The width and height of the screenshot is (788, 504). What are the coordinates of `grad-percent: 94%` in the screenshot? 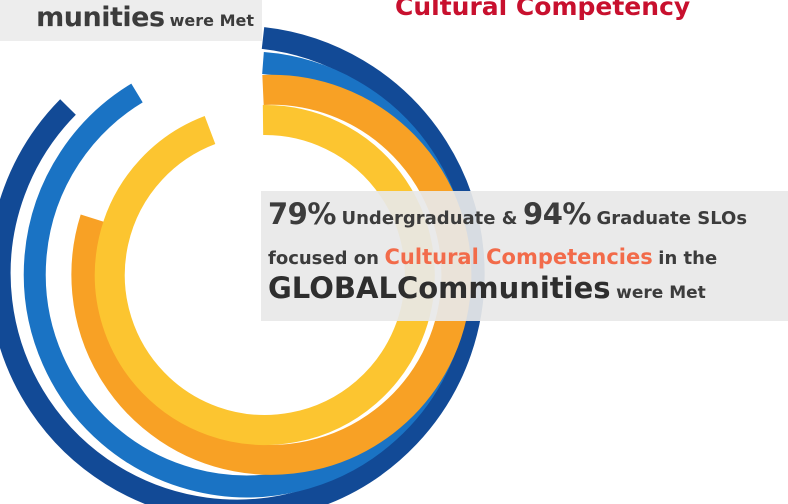 It's located at (557, 214).